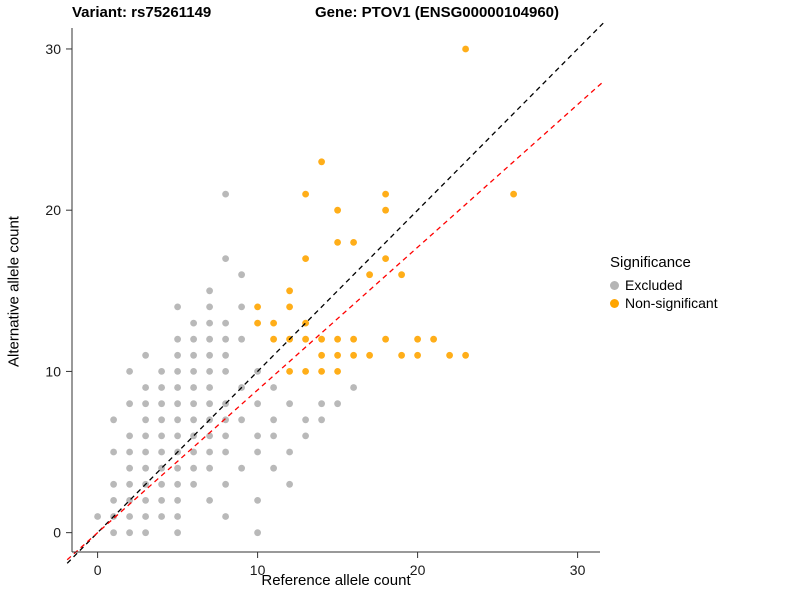 Image resolution: width=800 pixels, height=600 pixels. I want to click on legend-item-non-significant: Non-significant, so click(664, 303).